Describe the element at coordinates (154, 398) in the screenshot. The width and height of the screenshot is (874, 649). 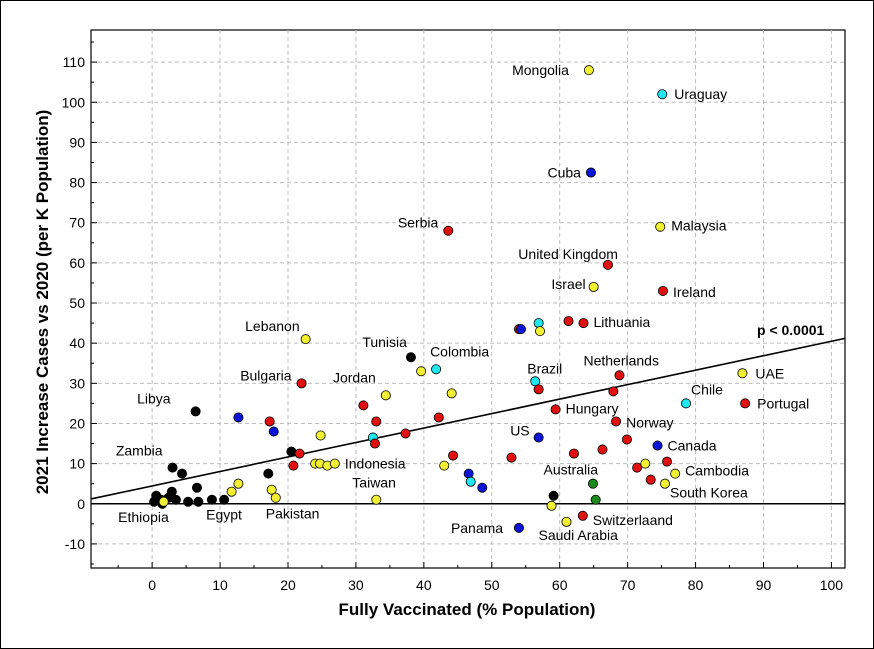
I see `point-label: Libya` at that location.